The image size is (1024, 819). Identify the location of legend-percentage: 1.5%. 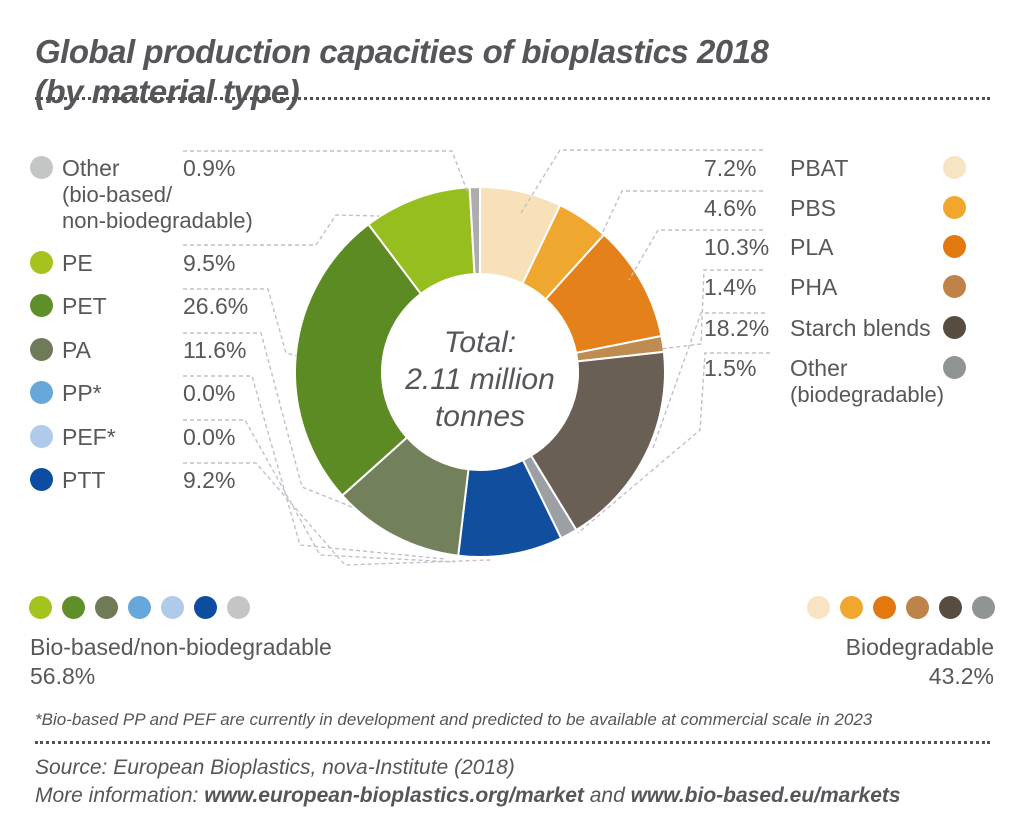
(730, 368).